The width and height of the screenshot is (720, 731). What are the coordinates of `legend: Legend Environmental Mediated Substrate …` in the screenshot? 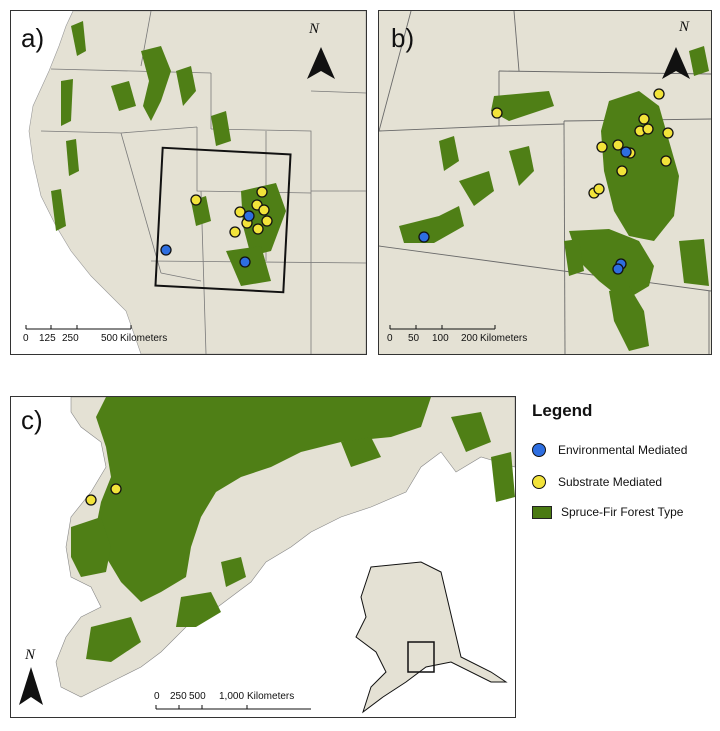 It's located at (618, 465).